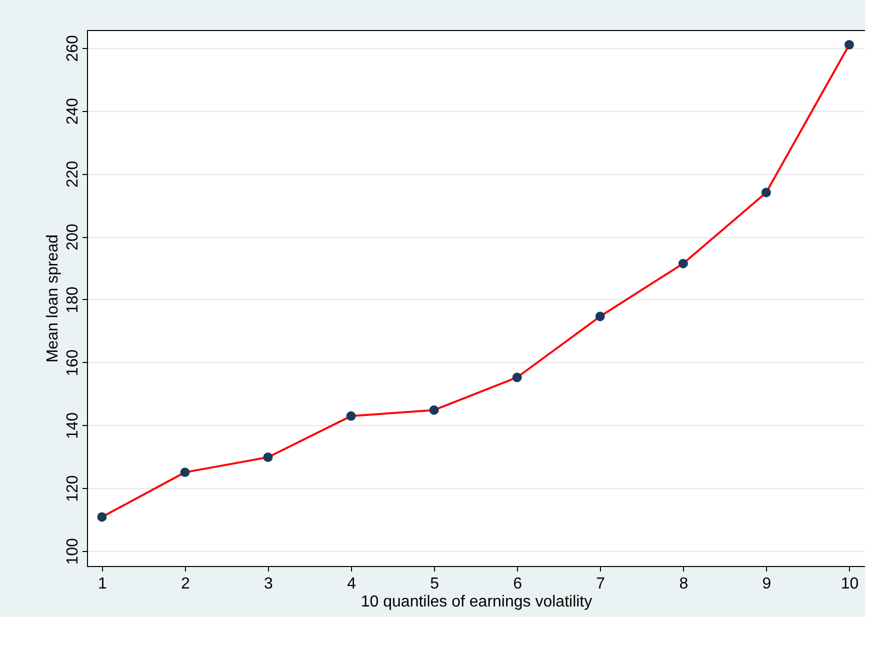 The height and width of the screenshot is (648, 882). What do you see at coordinates (185, 584) in the screenshot?
I see `x-tick-label: 2` at bounding box center [185, 584].